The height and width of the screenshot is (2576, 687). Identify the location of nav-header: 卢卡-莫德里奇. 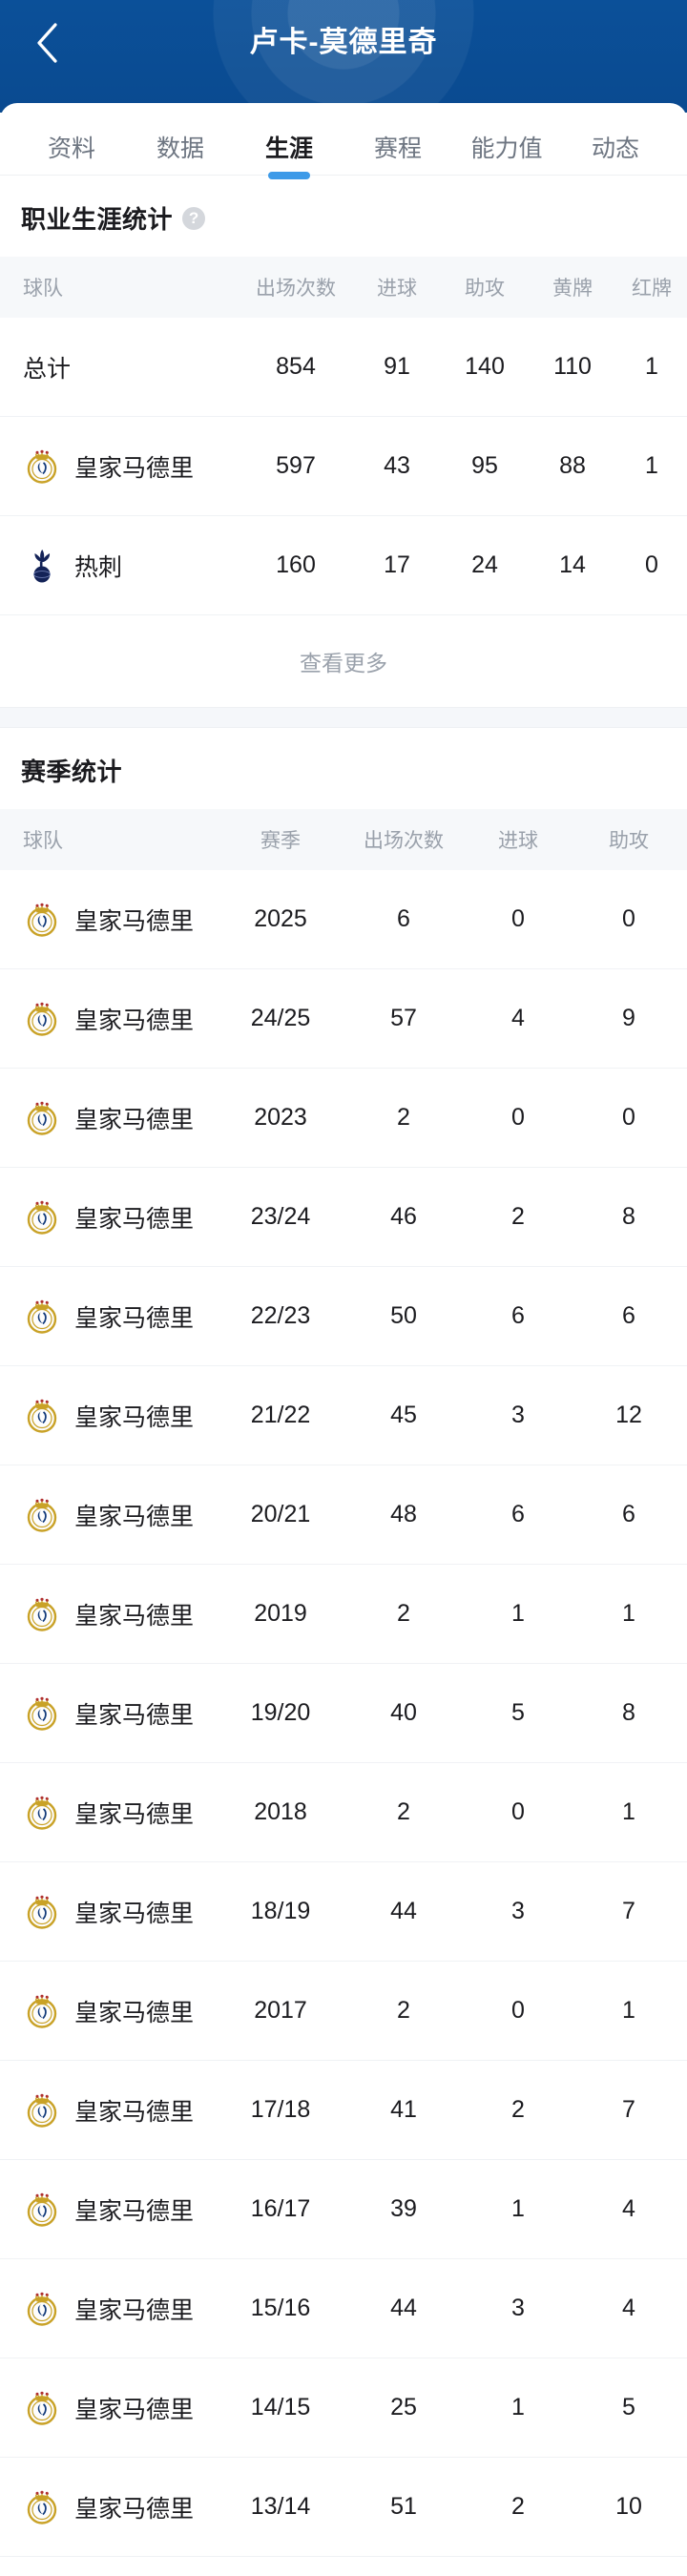
(343, 56).